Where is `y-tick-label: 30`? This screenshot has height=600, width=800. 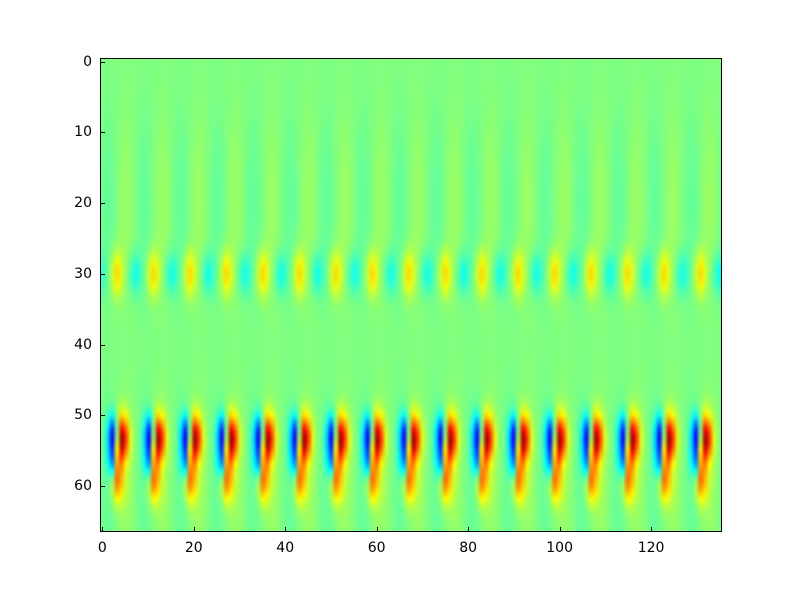
y-tick-label: 30 is located at coordinates (83, 273).